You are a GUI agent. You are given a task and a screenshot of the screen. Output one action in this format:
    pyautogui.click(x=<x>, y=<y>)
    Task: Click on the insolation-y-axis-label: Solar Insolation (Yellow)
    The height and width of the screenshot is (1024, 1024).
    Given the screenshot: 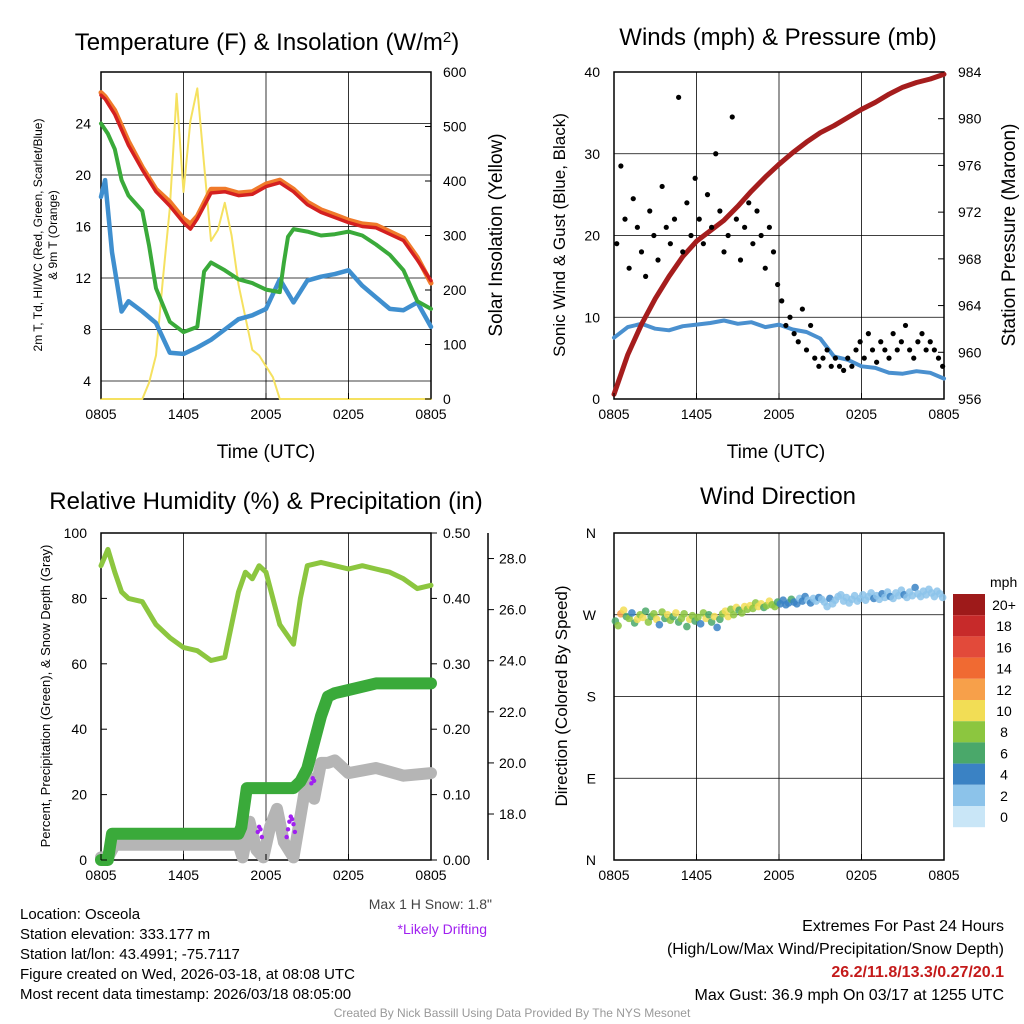 What is the action you would take?
    pyautogui.click(x=496, y=234)
    